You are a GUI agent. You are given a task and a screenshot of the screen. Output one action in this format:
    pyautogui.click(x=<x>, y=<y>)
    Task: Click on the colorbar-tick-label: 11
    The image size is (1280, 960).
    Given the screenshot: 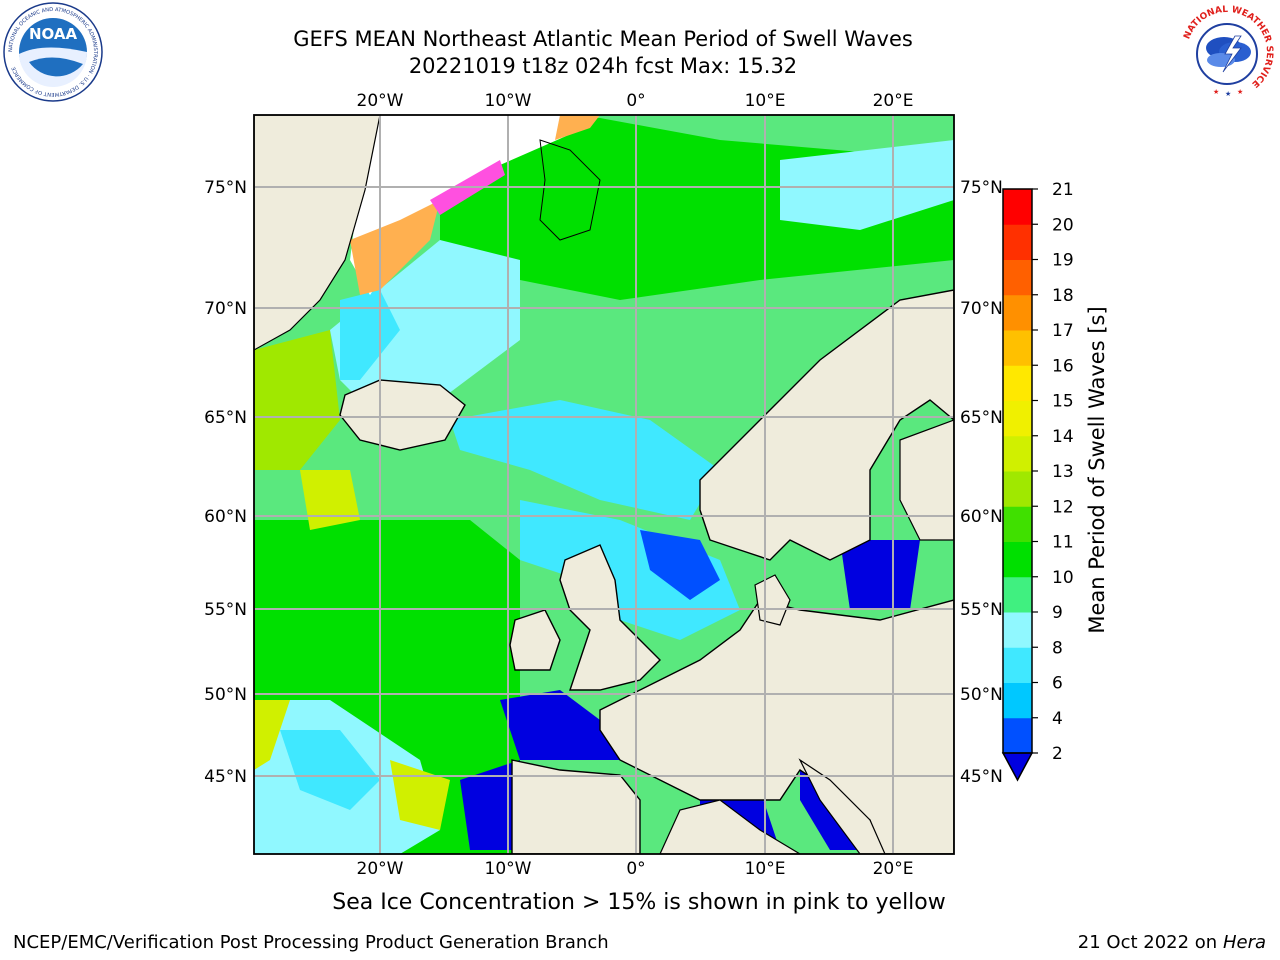 What is the action you would take?
    pyautogui.click(x=1063, y=543)
    